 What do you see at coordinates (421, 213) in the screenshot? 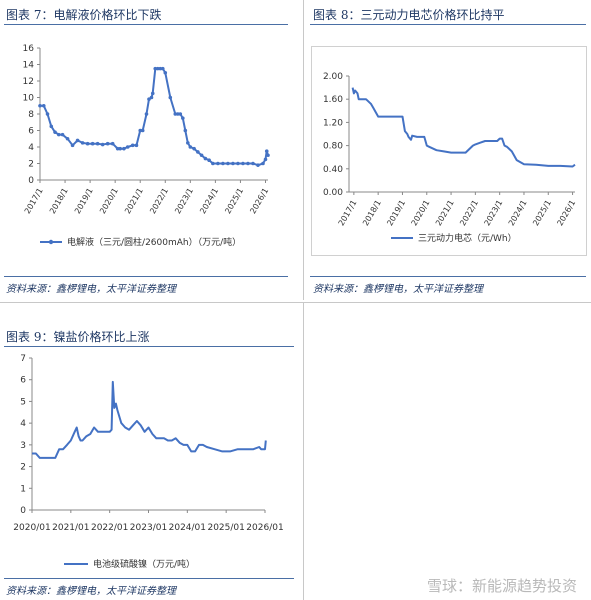
I see `x-tick-label: 2020/1` at bounding box center [421, 213].